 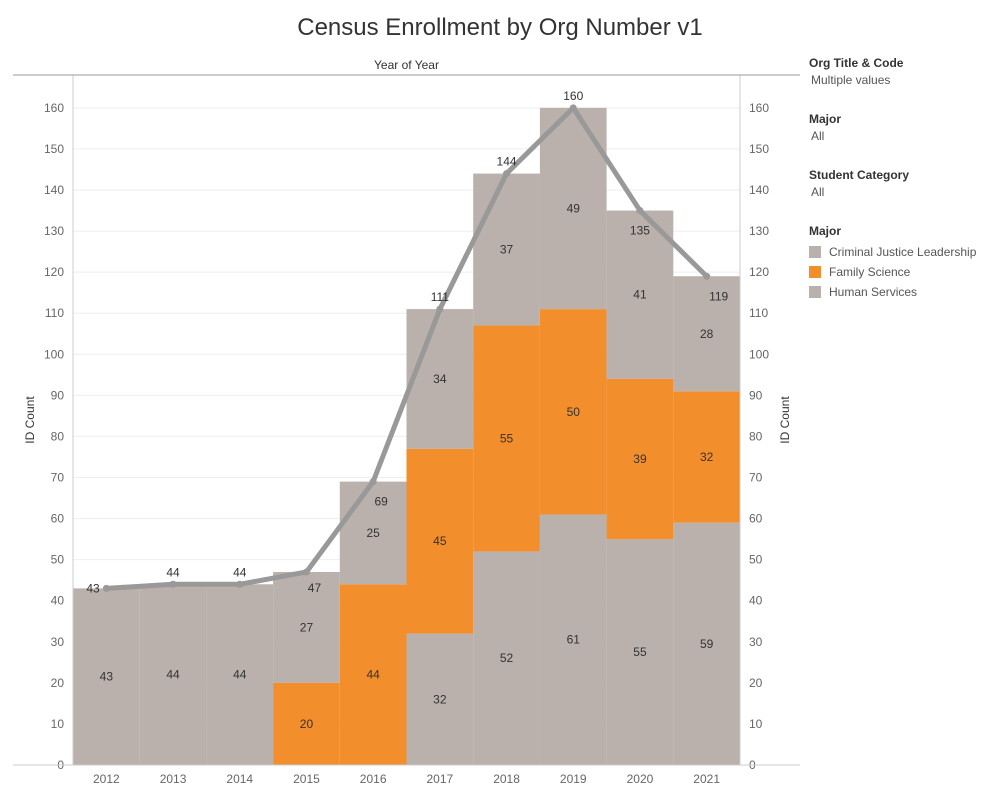 What do you see at coordinates (373, 779) in the screenshot?
I see `x-tick-label: 2016` at bounding box center [373, 779].